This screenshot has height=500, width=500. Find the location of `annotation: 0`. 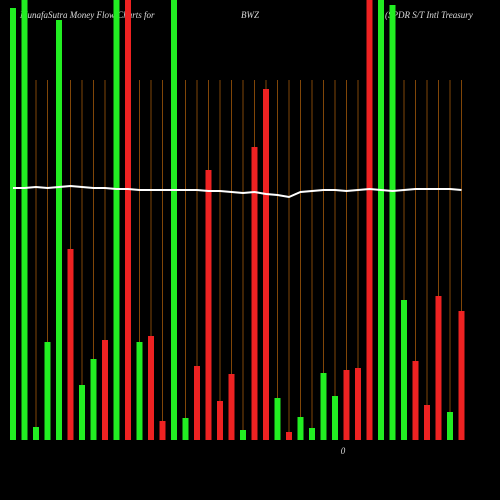

annotation: 0 is located at coordinates (343, 451).